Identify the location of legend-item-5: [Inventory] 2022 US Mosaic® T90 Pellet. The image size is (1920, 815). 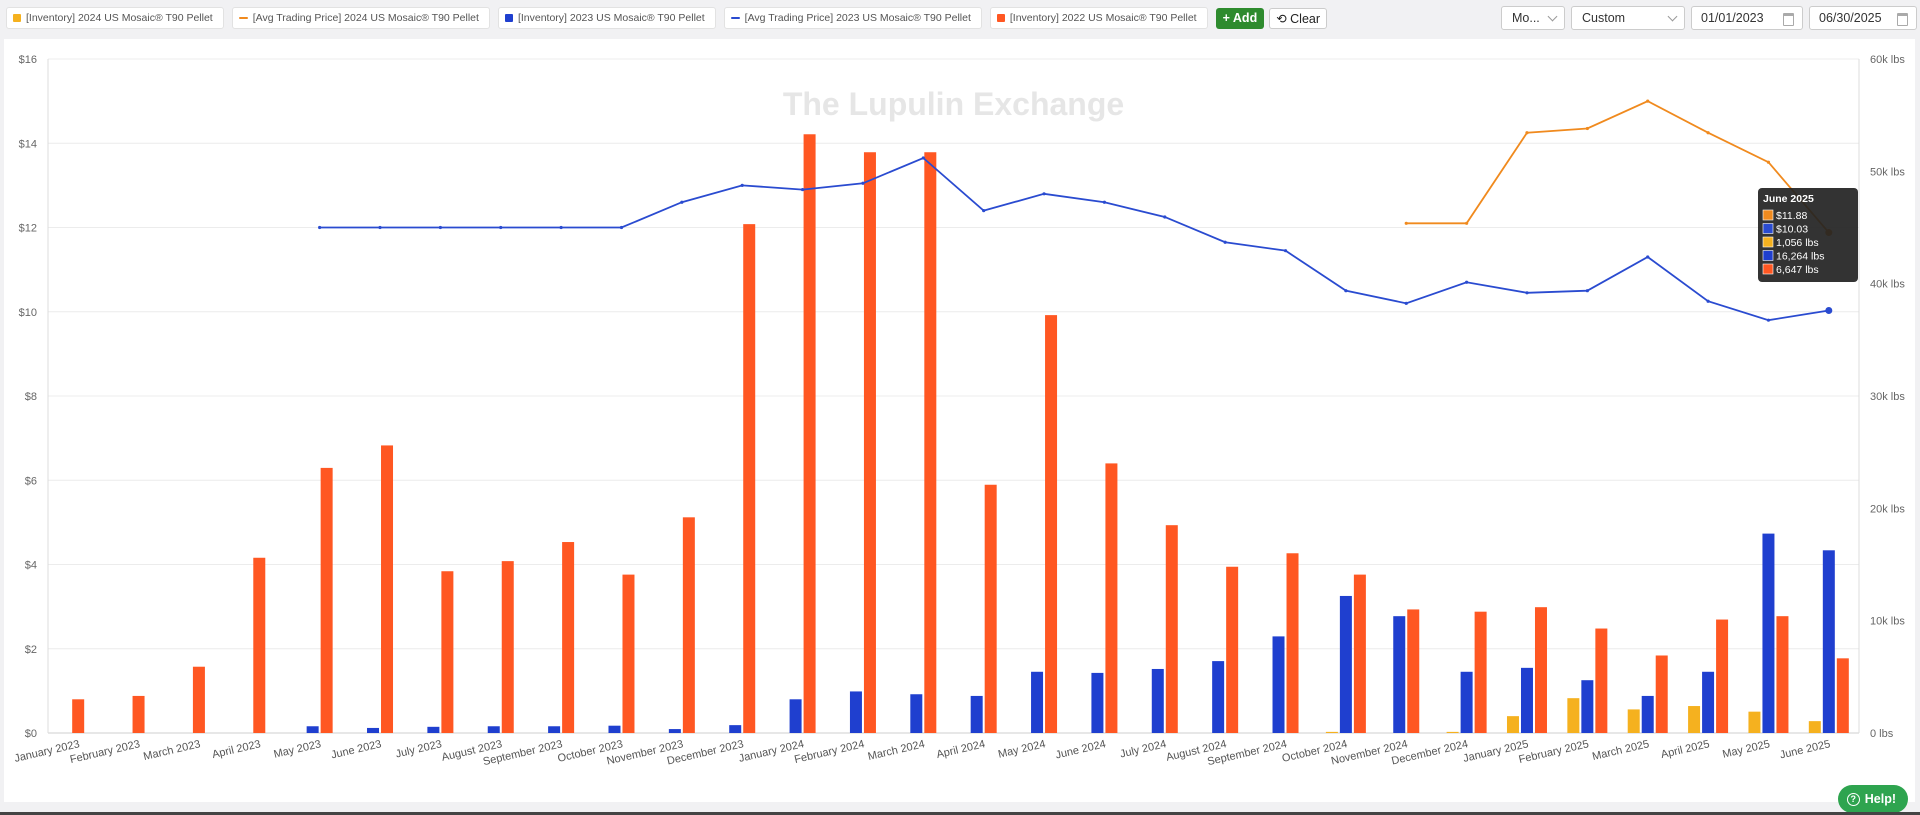
(1098, 18).